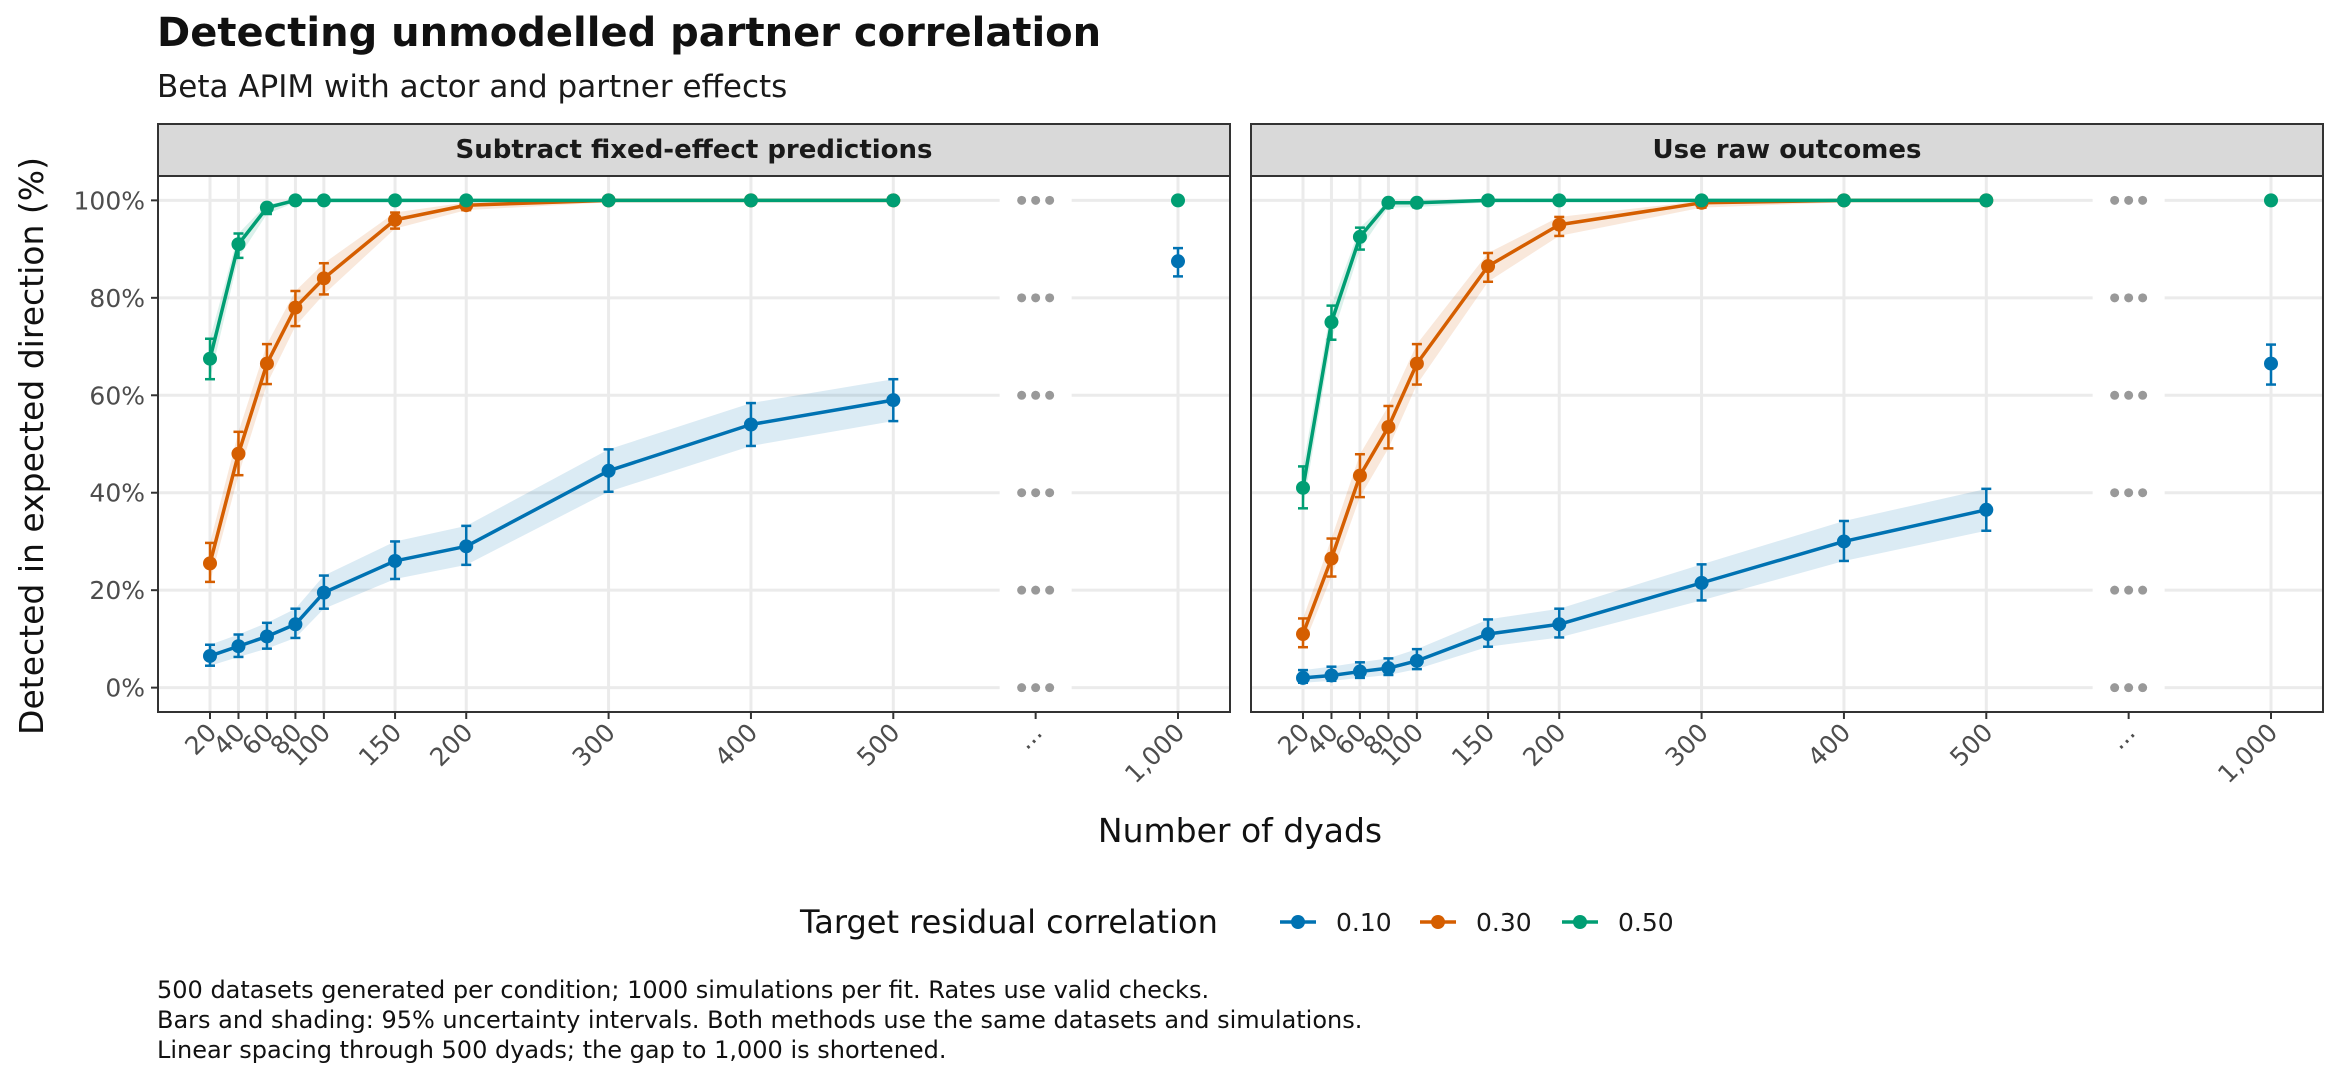  Describe the element at coordinates (472, 87) in the screenshot. I see `chart-subtitle: Beta APIM with actor and partner effects` at that location.